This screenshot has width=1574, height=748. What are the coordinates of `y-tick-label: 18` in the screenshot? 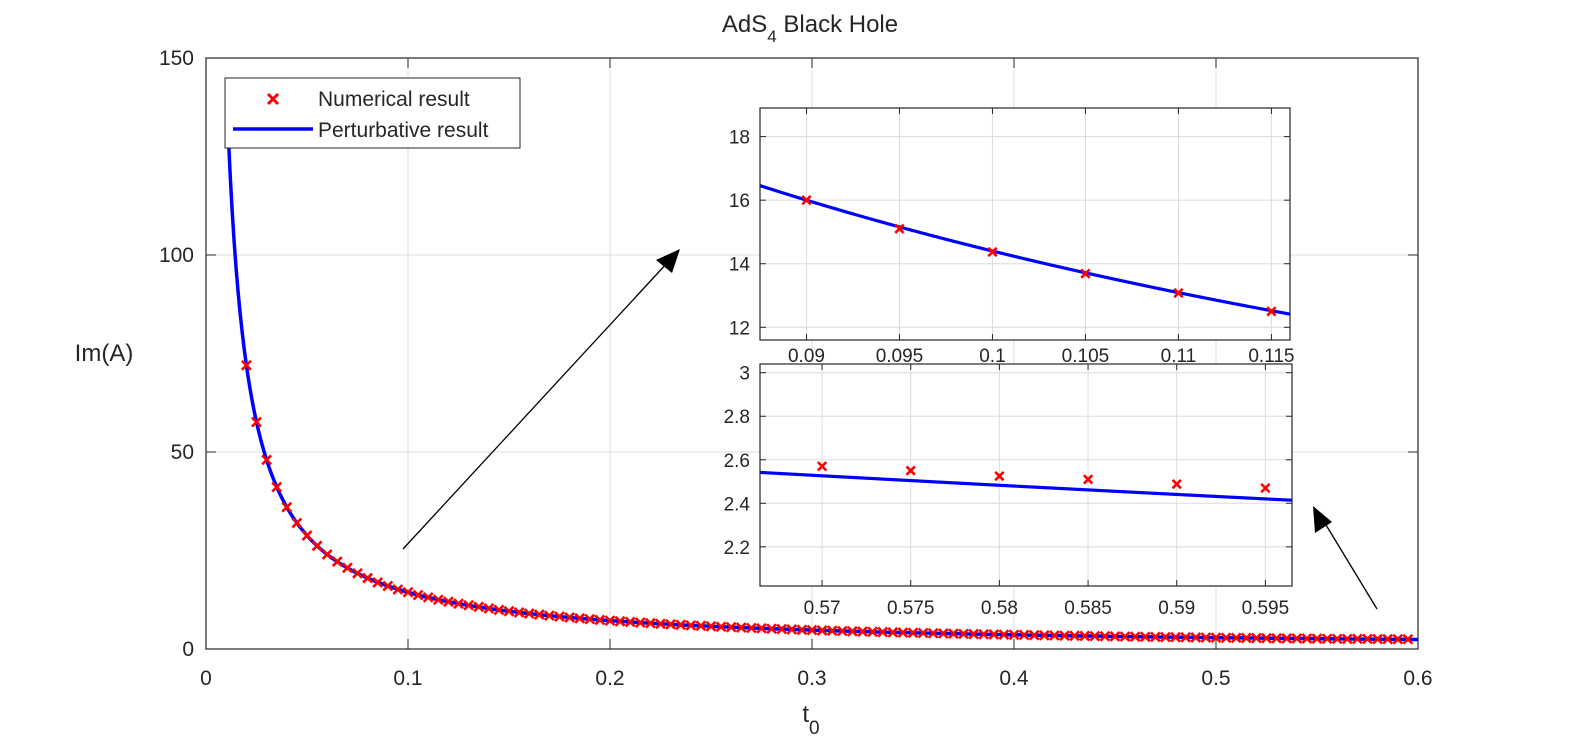 It's located at (739, 138).